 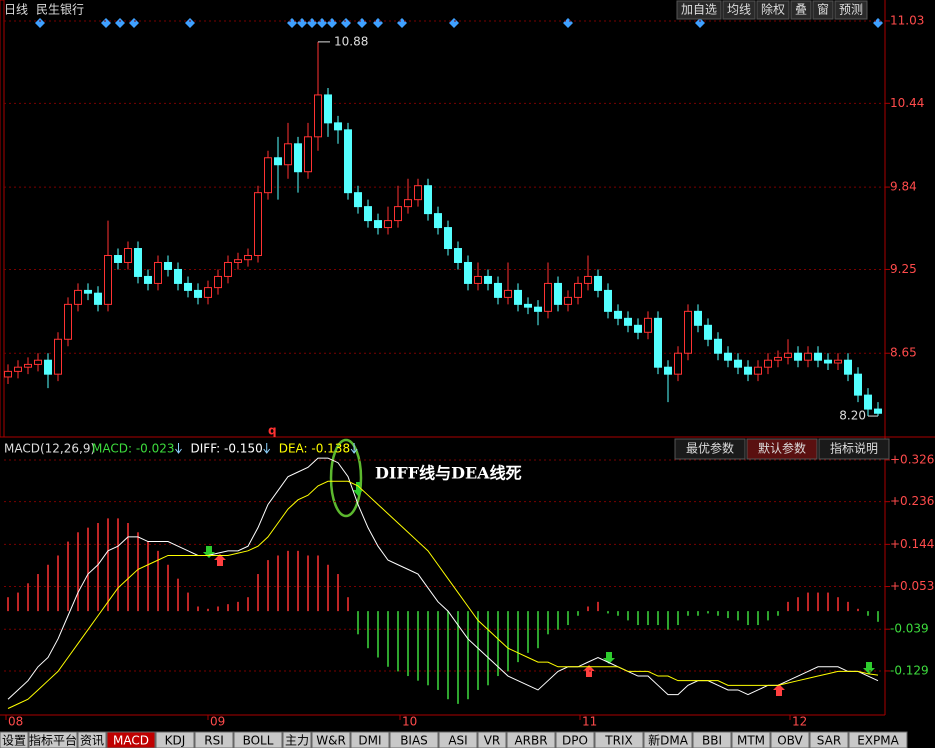 What do you see at coordinates (799, 722) in the screenshot?
I see `x-tick-label: 12` at bounding box center [799, 722].